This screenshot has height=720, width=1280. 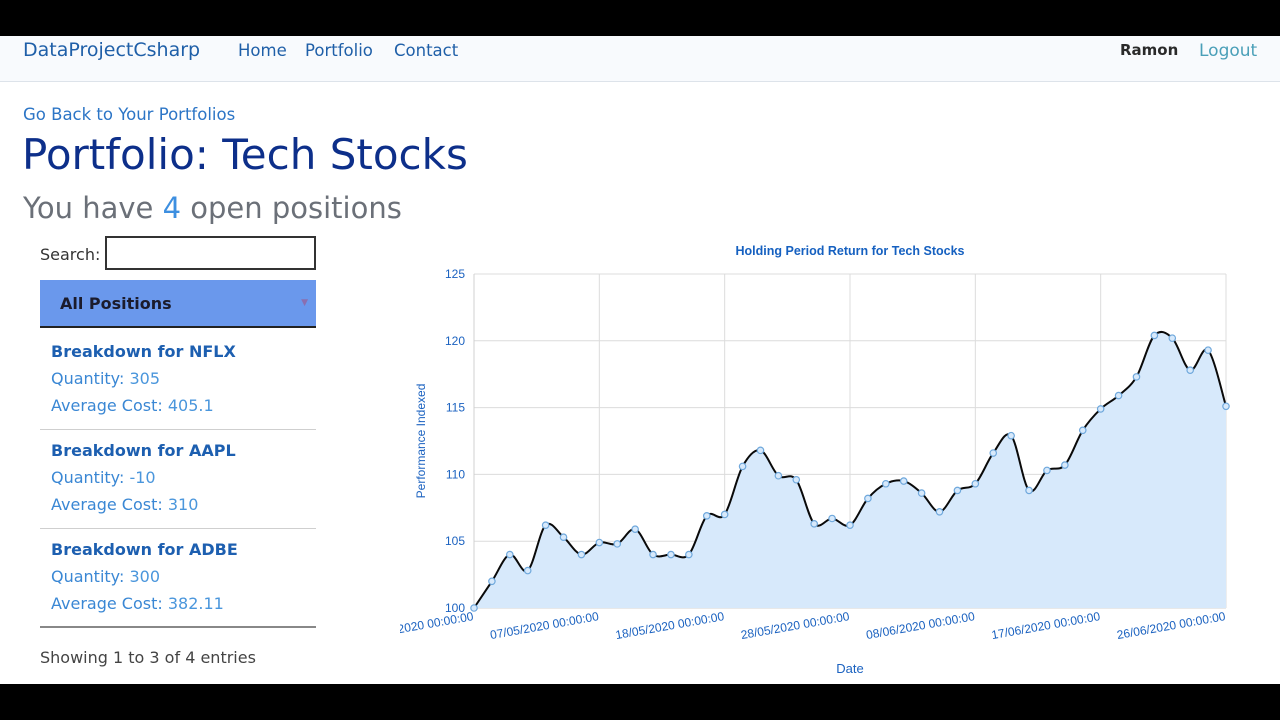 I want to click on cost-value: 382.11, so click(x=195, y=603).